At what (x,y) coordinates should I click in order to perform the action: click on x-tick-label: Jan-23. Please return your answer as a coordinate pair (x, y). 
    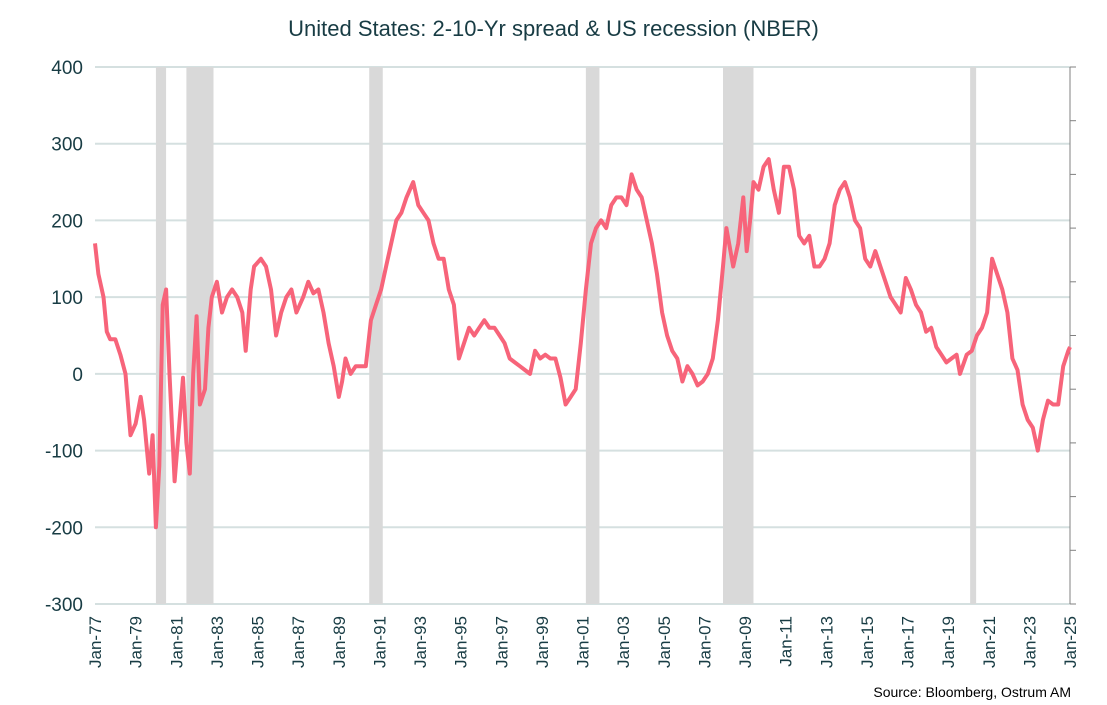
    Looking at the image, I should click on (1029, 642).